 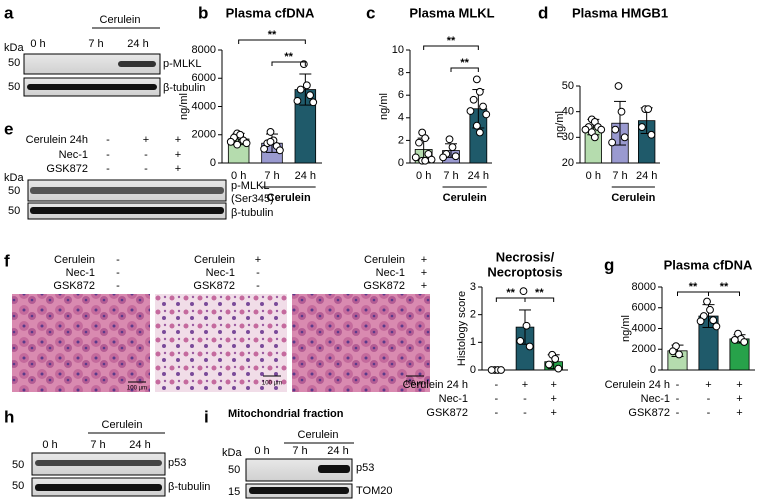 I want to click on band-label: (Ser345), so click(x=252, y=199).